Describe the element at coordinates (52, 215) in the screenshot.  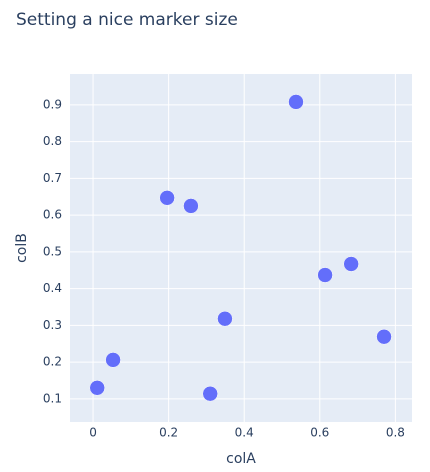
I see `y-tick-label: 0.6` at that location.